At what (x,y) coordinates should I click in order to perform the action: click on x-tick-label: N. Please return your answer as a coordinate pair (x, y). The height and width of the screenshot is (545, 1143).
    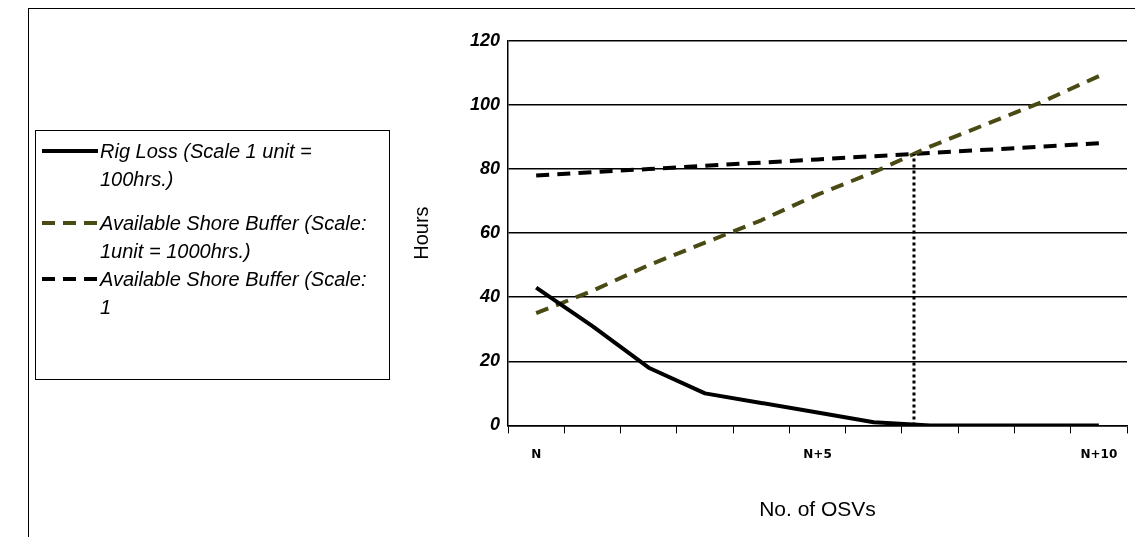
    Looking at the image, I should click on (536, 453).